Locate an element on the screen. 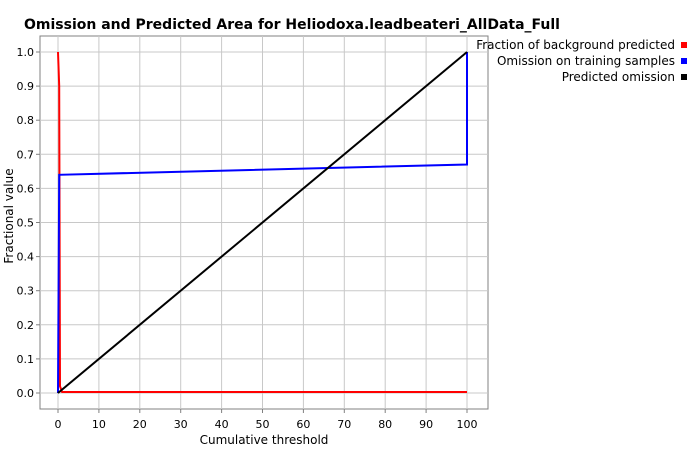 This screenshot has height=450, width=700. x-tick-label: 80 is located at coordinates (385, 424).